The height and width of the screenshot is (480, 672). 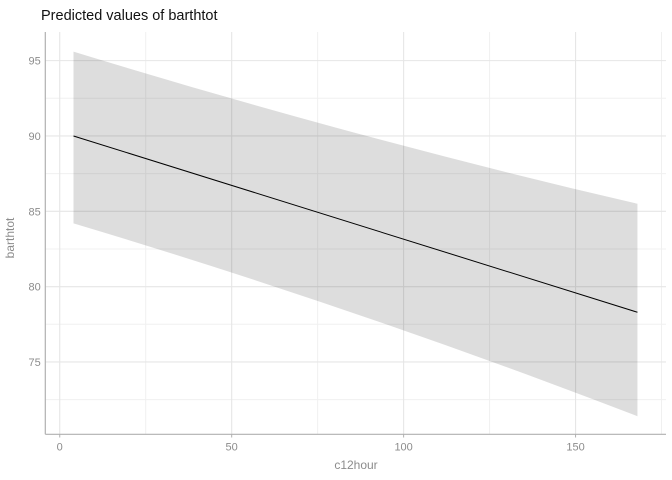 What do you see at coordinates (35, 363) in the screenshot?
I see `y-tick-label: 75` at bounding box center [35, 363].